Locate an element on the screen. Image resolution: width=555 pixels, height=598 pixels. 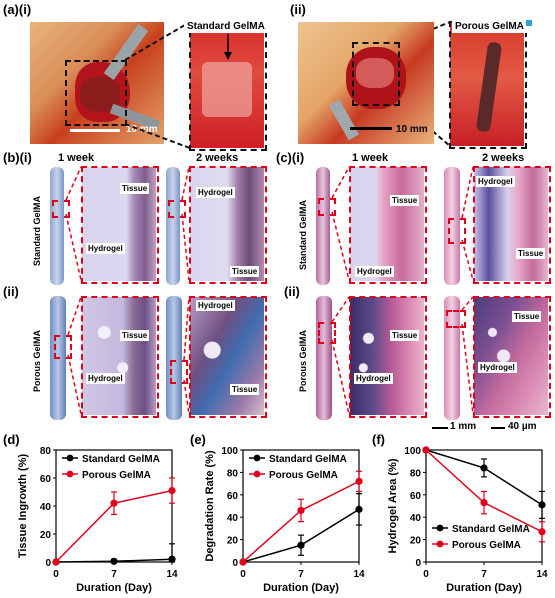
scale-bar-40um is located at coordinates (498, 428).